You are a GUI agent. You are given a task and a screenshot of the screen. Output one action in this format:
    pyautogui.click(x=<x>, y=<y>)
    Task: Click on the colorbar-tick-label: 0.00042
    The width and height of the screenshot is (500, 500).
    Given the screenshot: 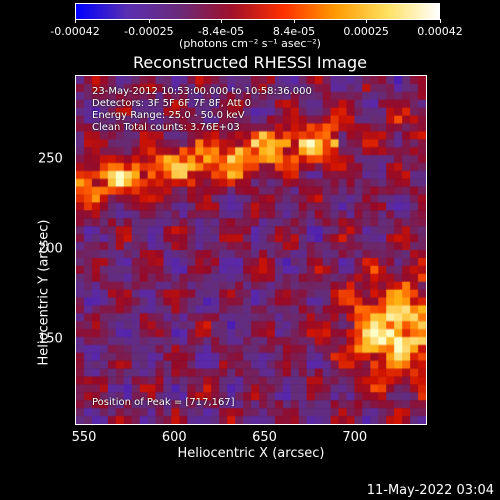 What is the action you would take?
    pyautogui.click(x=440, y=31)
    